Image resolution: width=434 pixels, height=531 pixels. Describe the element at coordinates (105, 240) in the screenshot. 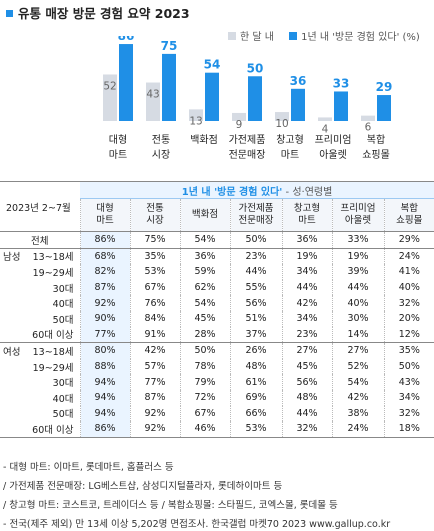

I see `total-value-0: 86%` at that location.